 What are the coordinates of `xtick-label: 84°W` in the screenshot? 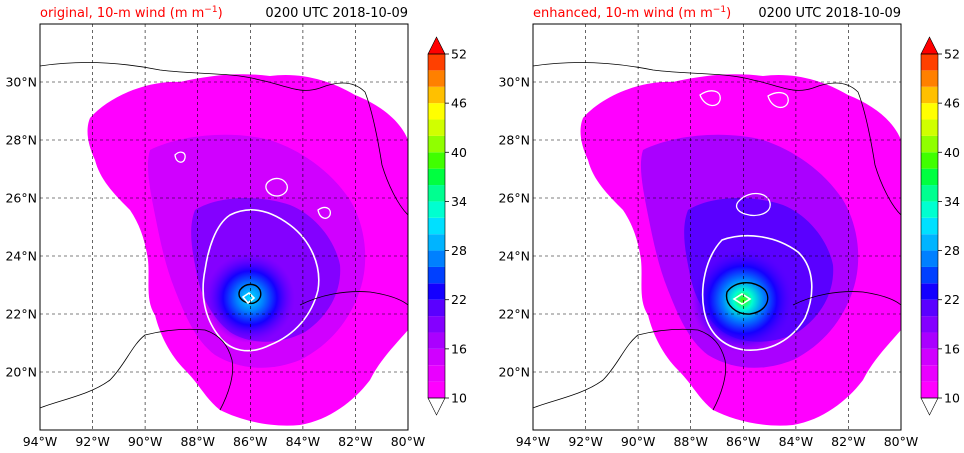 It's located at (796, 441).